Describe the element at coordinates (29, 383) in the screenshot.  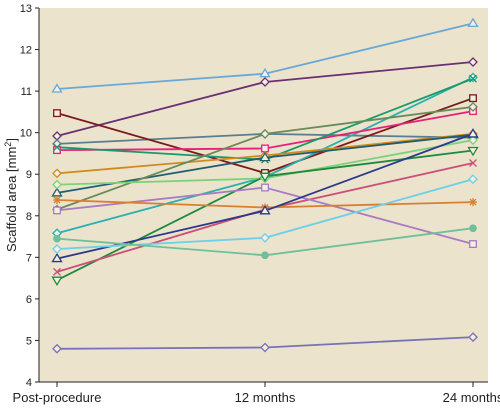
I see `y-tick-label: 4` at that location.